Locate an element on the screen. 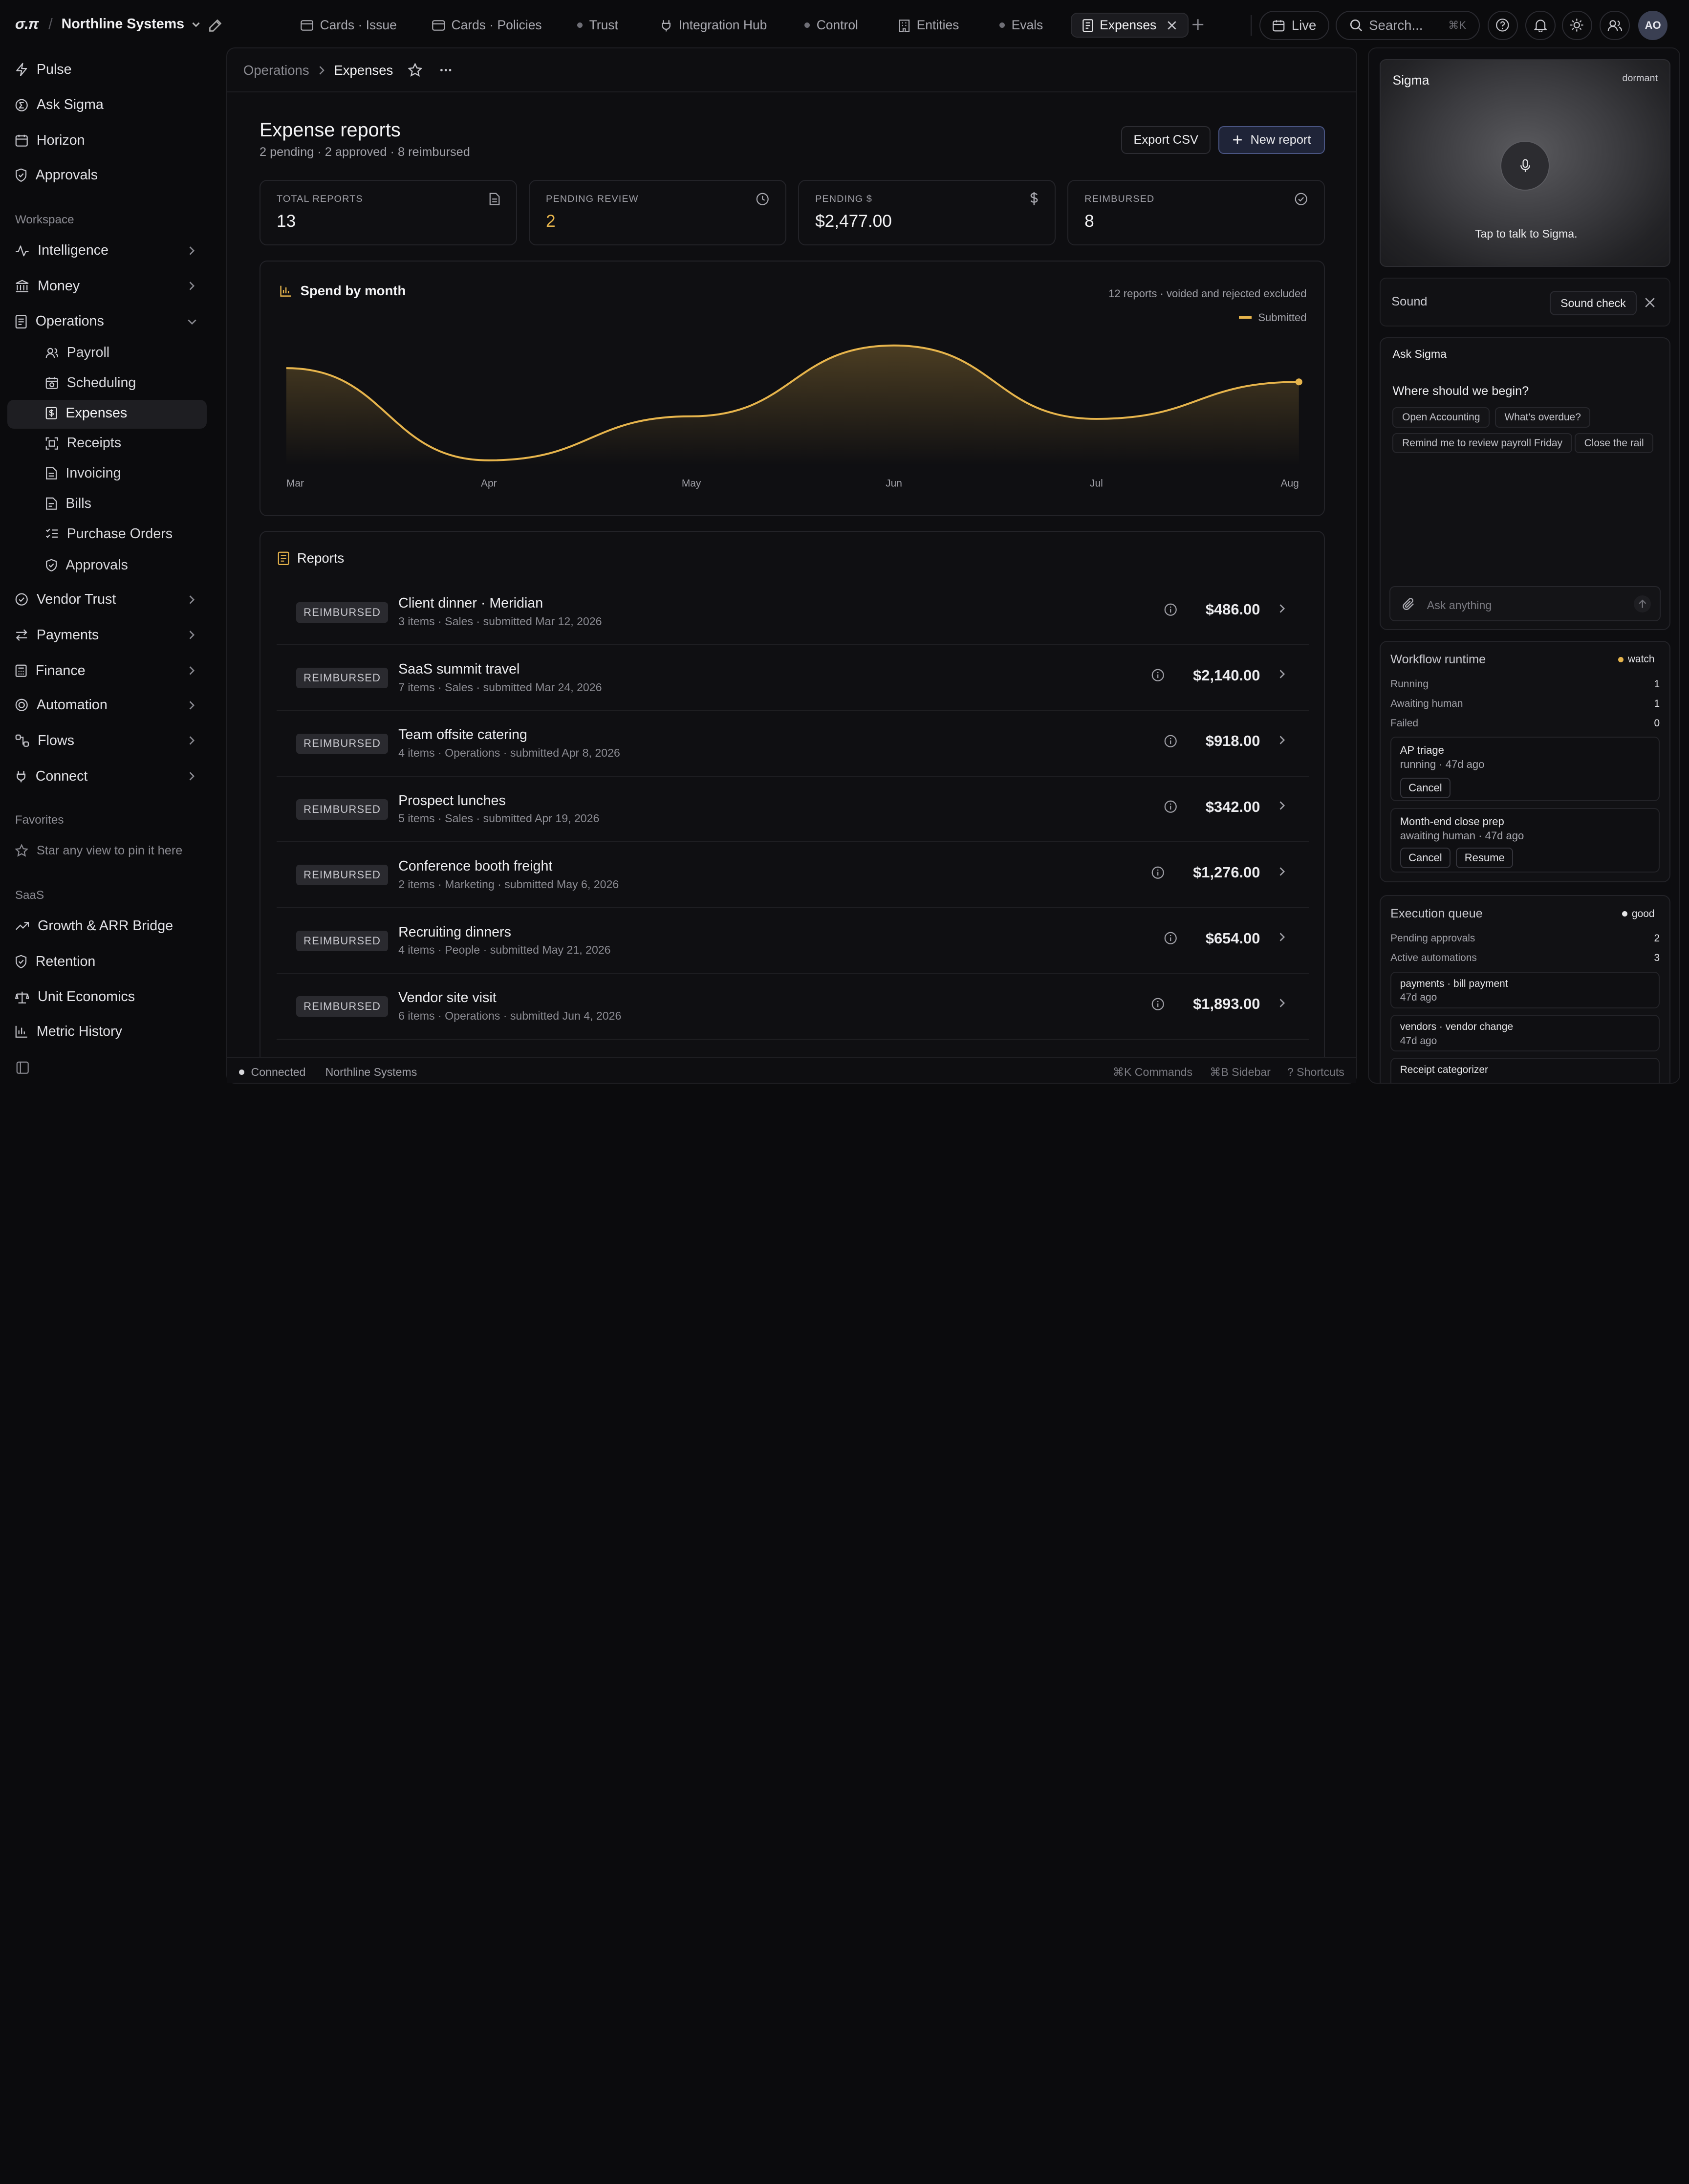  sidebar-item-connect: Connect is located at coordinates (105, 776).